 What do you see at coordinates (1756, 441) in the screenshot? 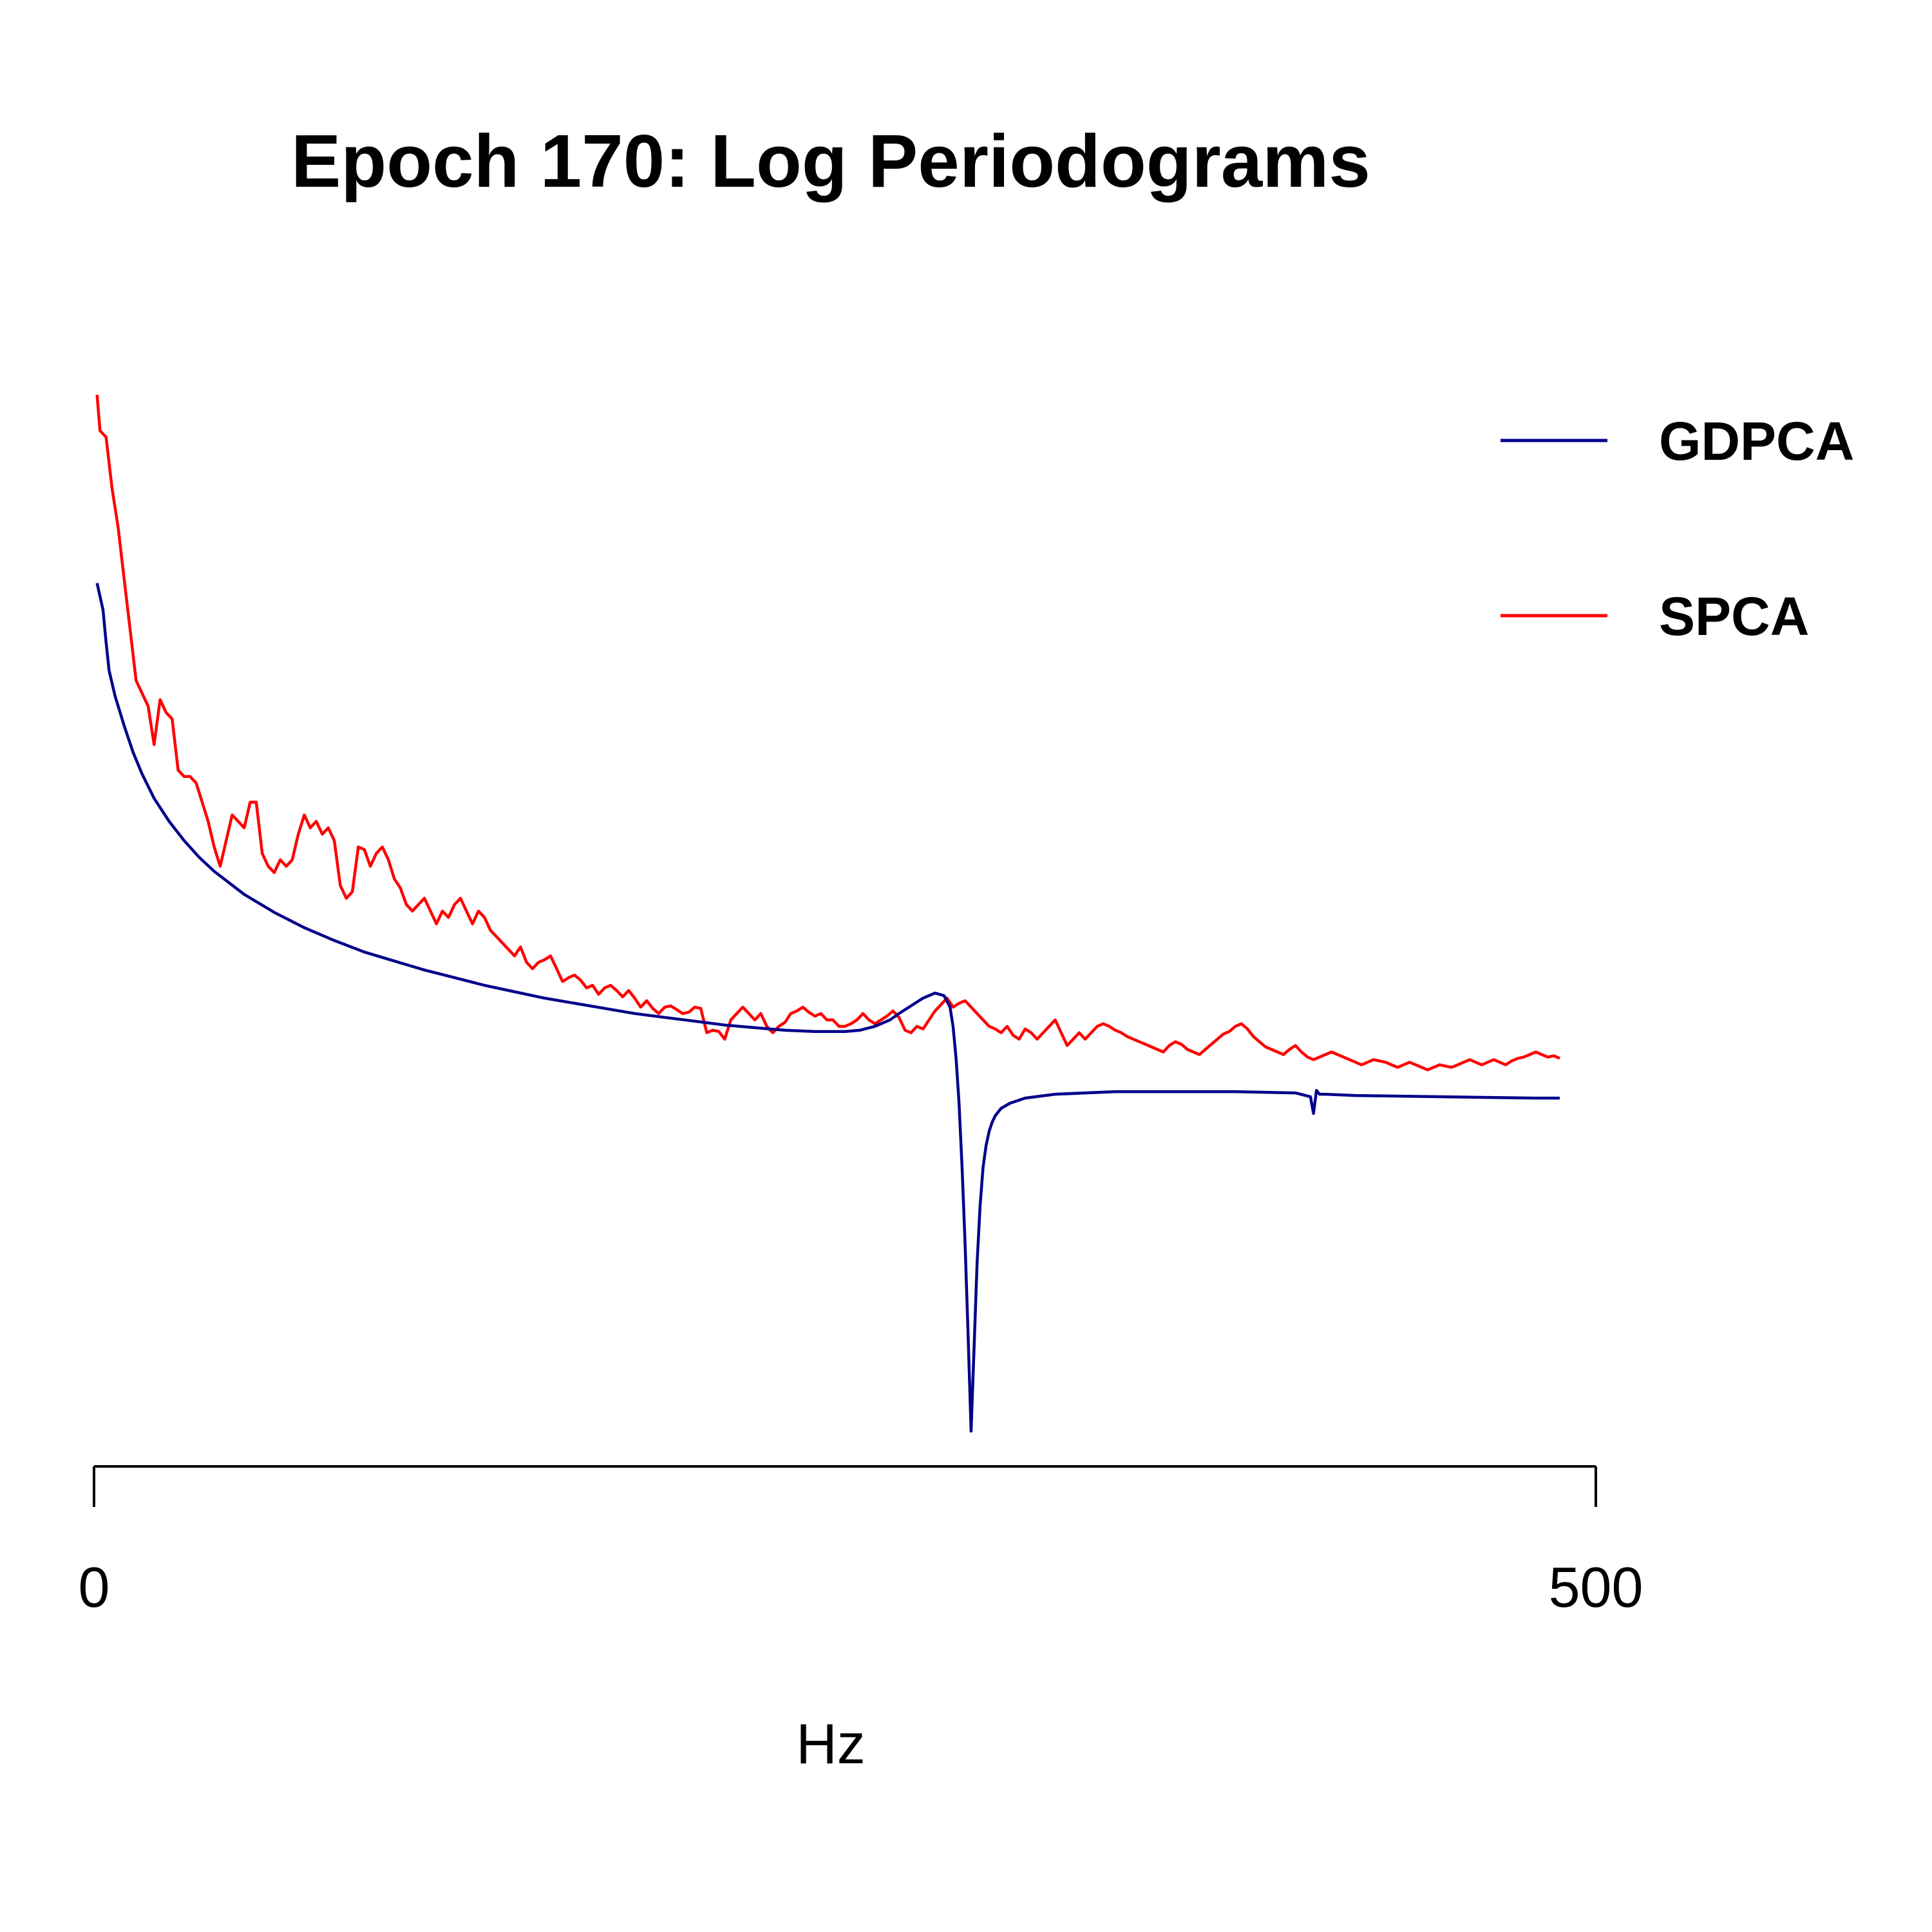
I see `legend-label-gdpca: GDPCA` at bounding box center [1756, 441].